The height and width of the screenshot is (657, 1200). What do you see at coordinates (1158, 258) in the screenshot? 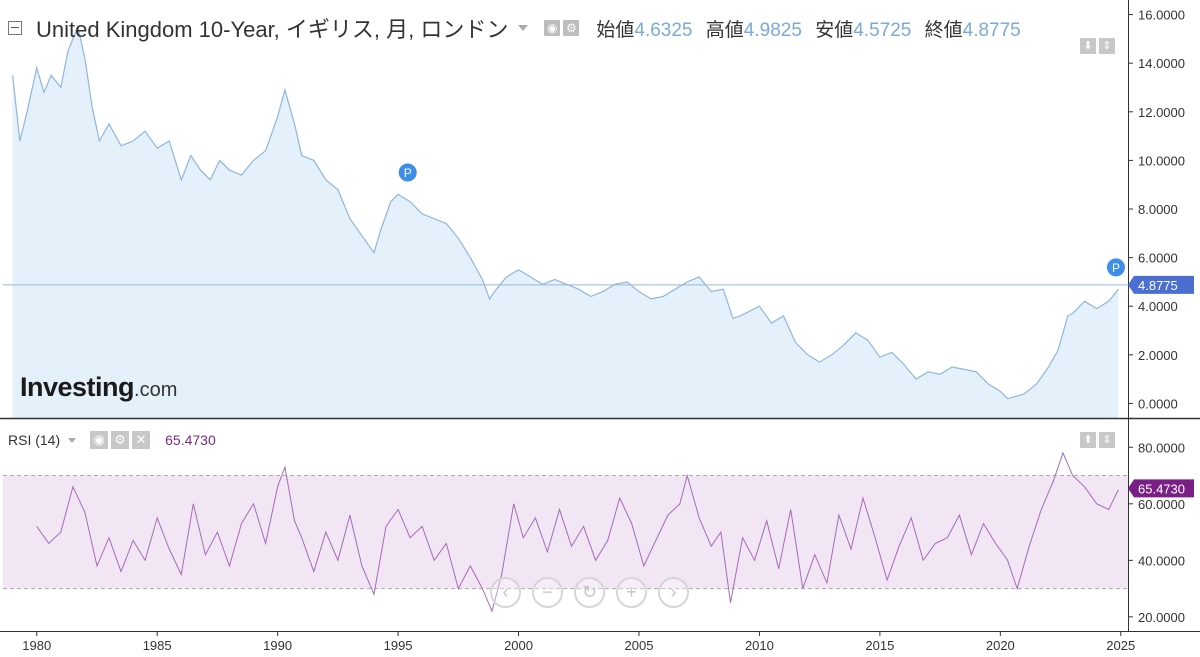
I see `price-y-label-5: 6.0000` at bounding box center [1158, 258].